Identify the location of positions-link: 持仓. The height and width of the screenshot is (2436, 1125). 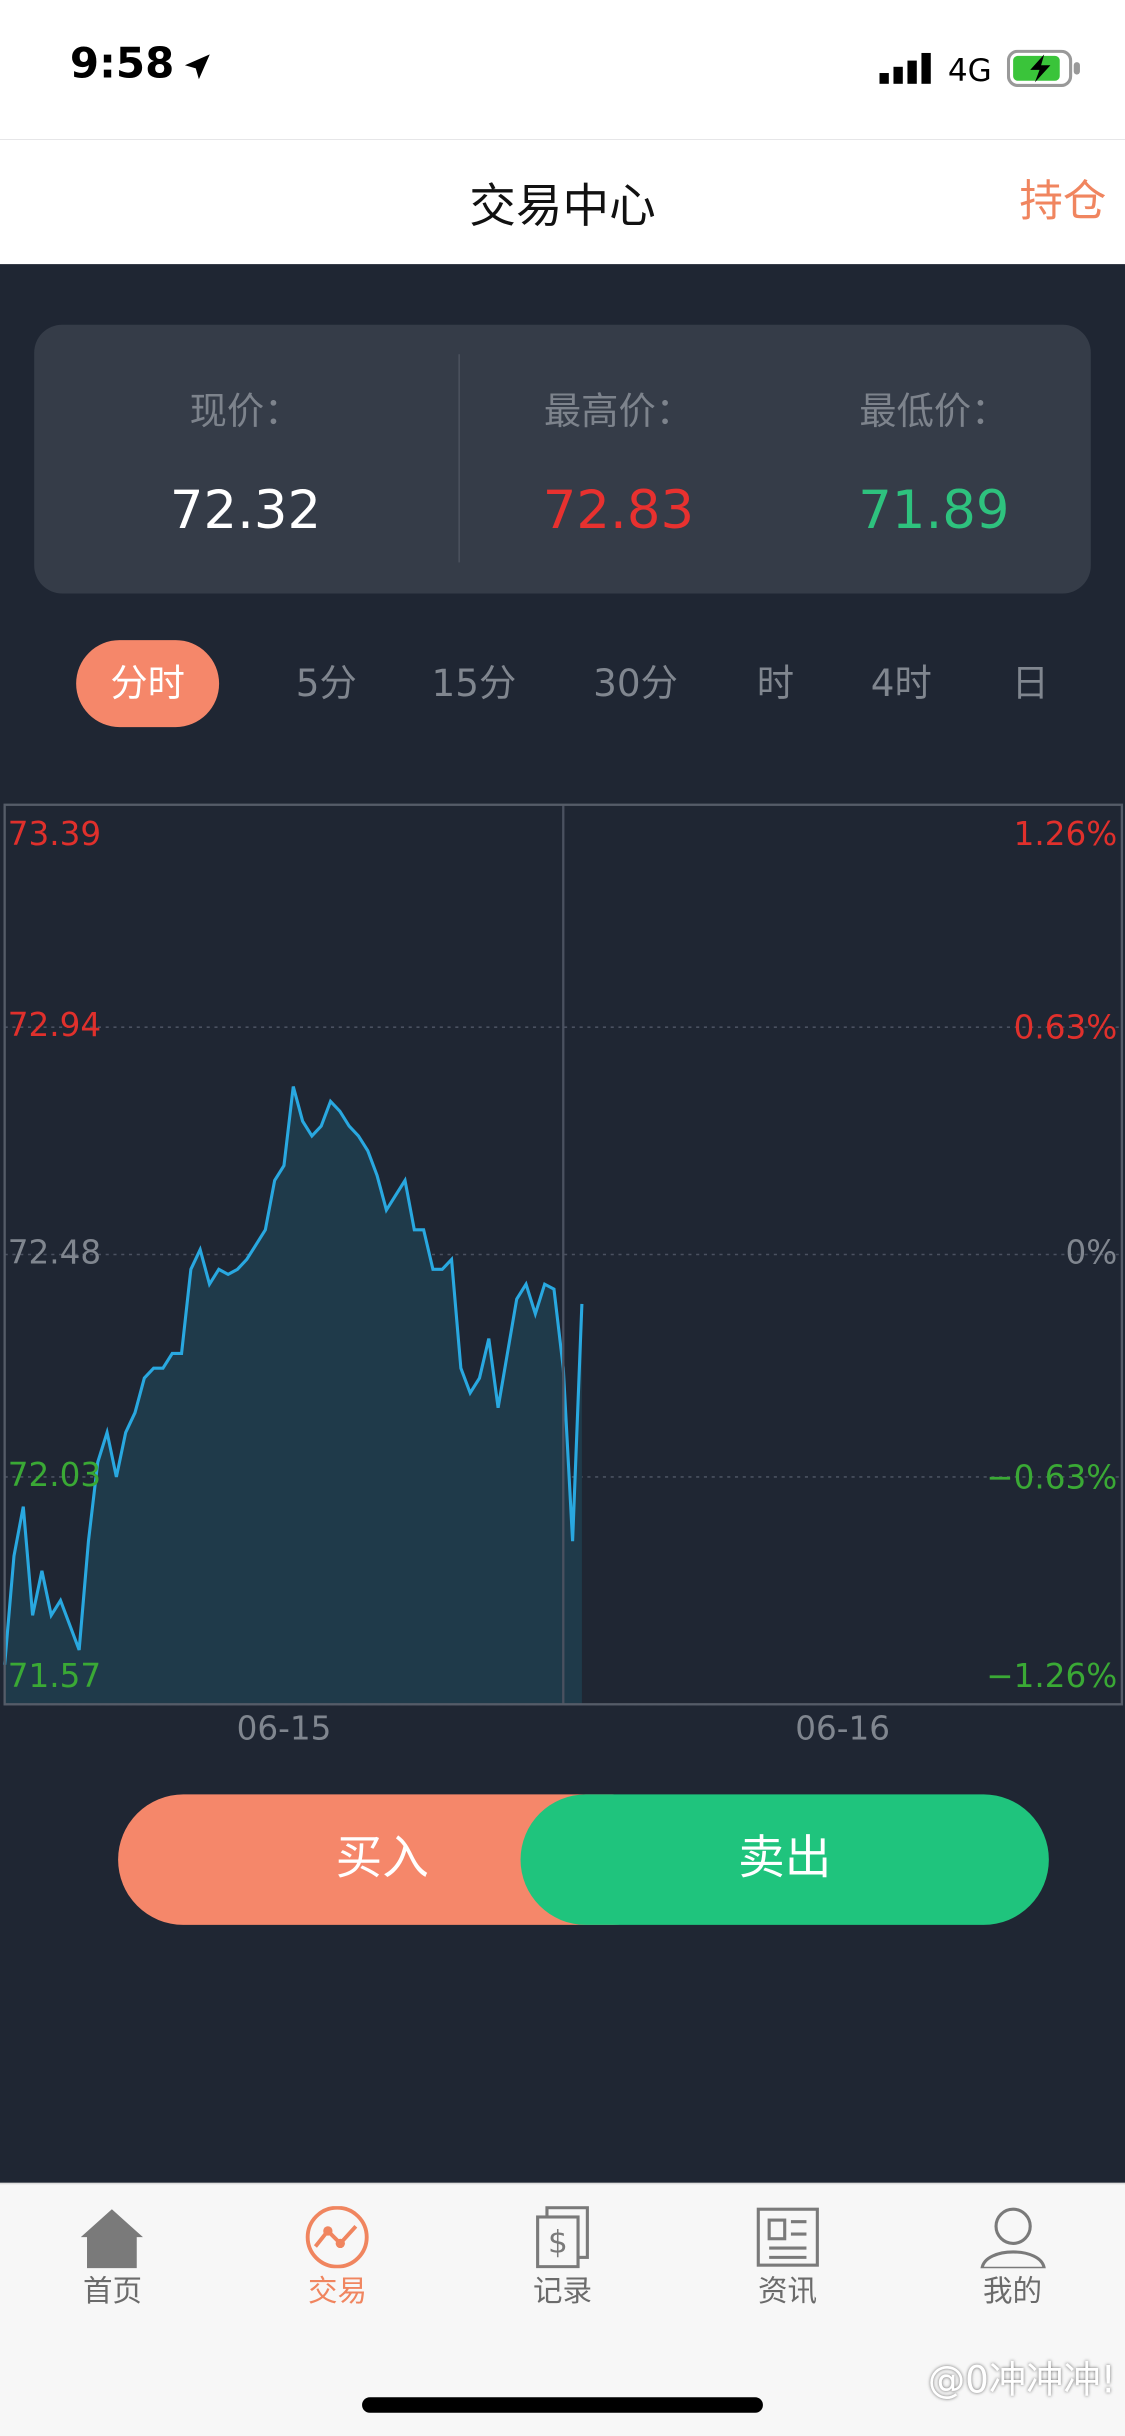
(1063, 201).